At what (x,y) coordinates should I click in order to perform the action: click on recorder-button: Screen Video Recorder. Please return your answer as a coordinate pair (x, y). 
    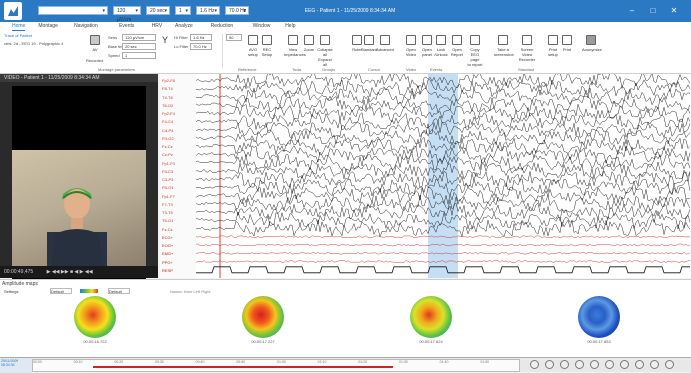
    Looking at the image, I should click on (527, 48).